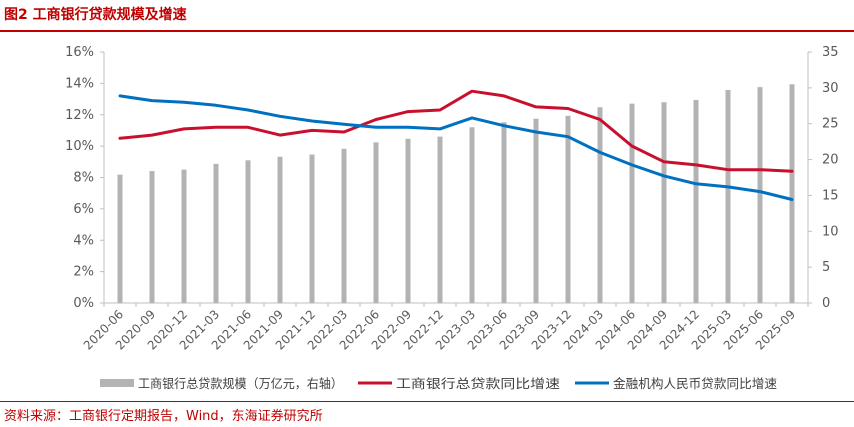 The width and height of the screenshot is (854, 427). I want to click on right-tick-label: 10, so click(830, 231).